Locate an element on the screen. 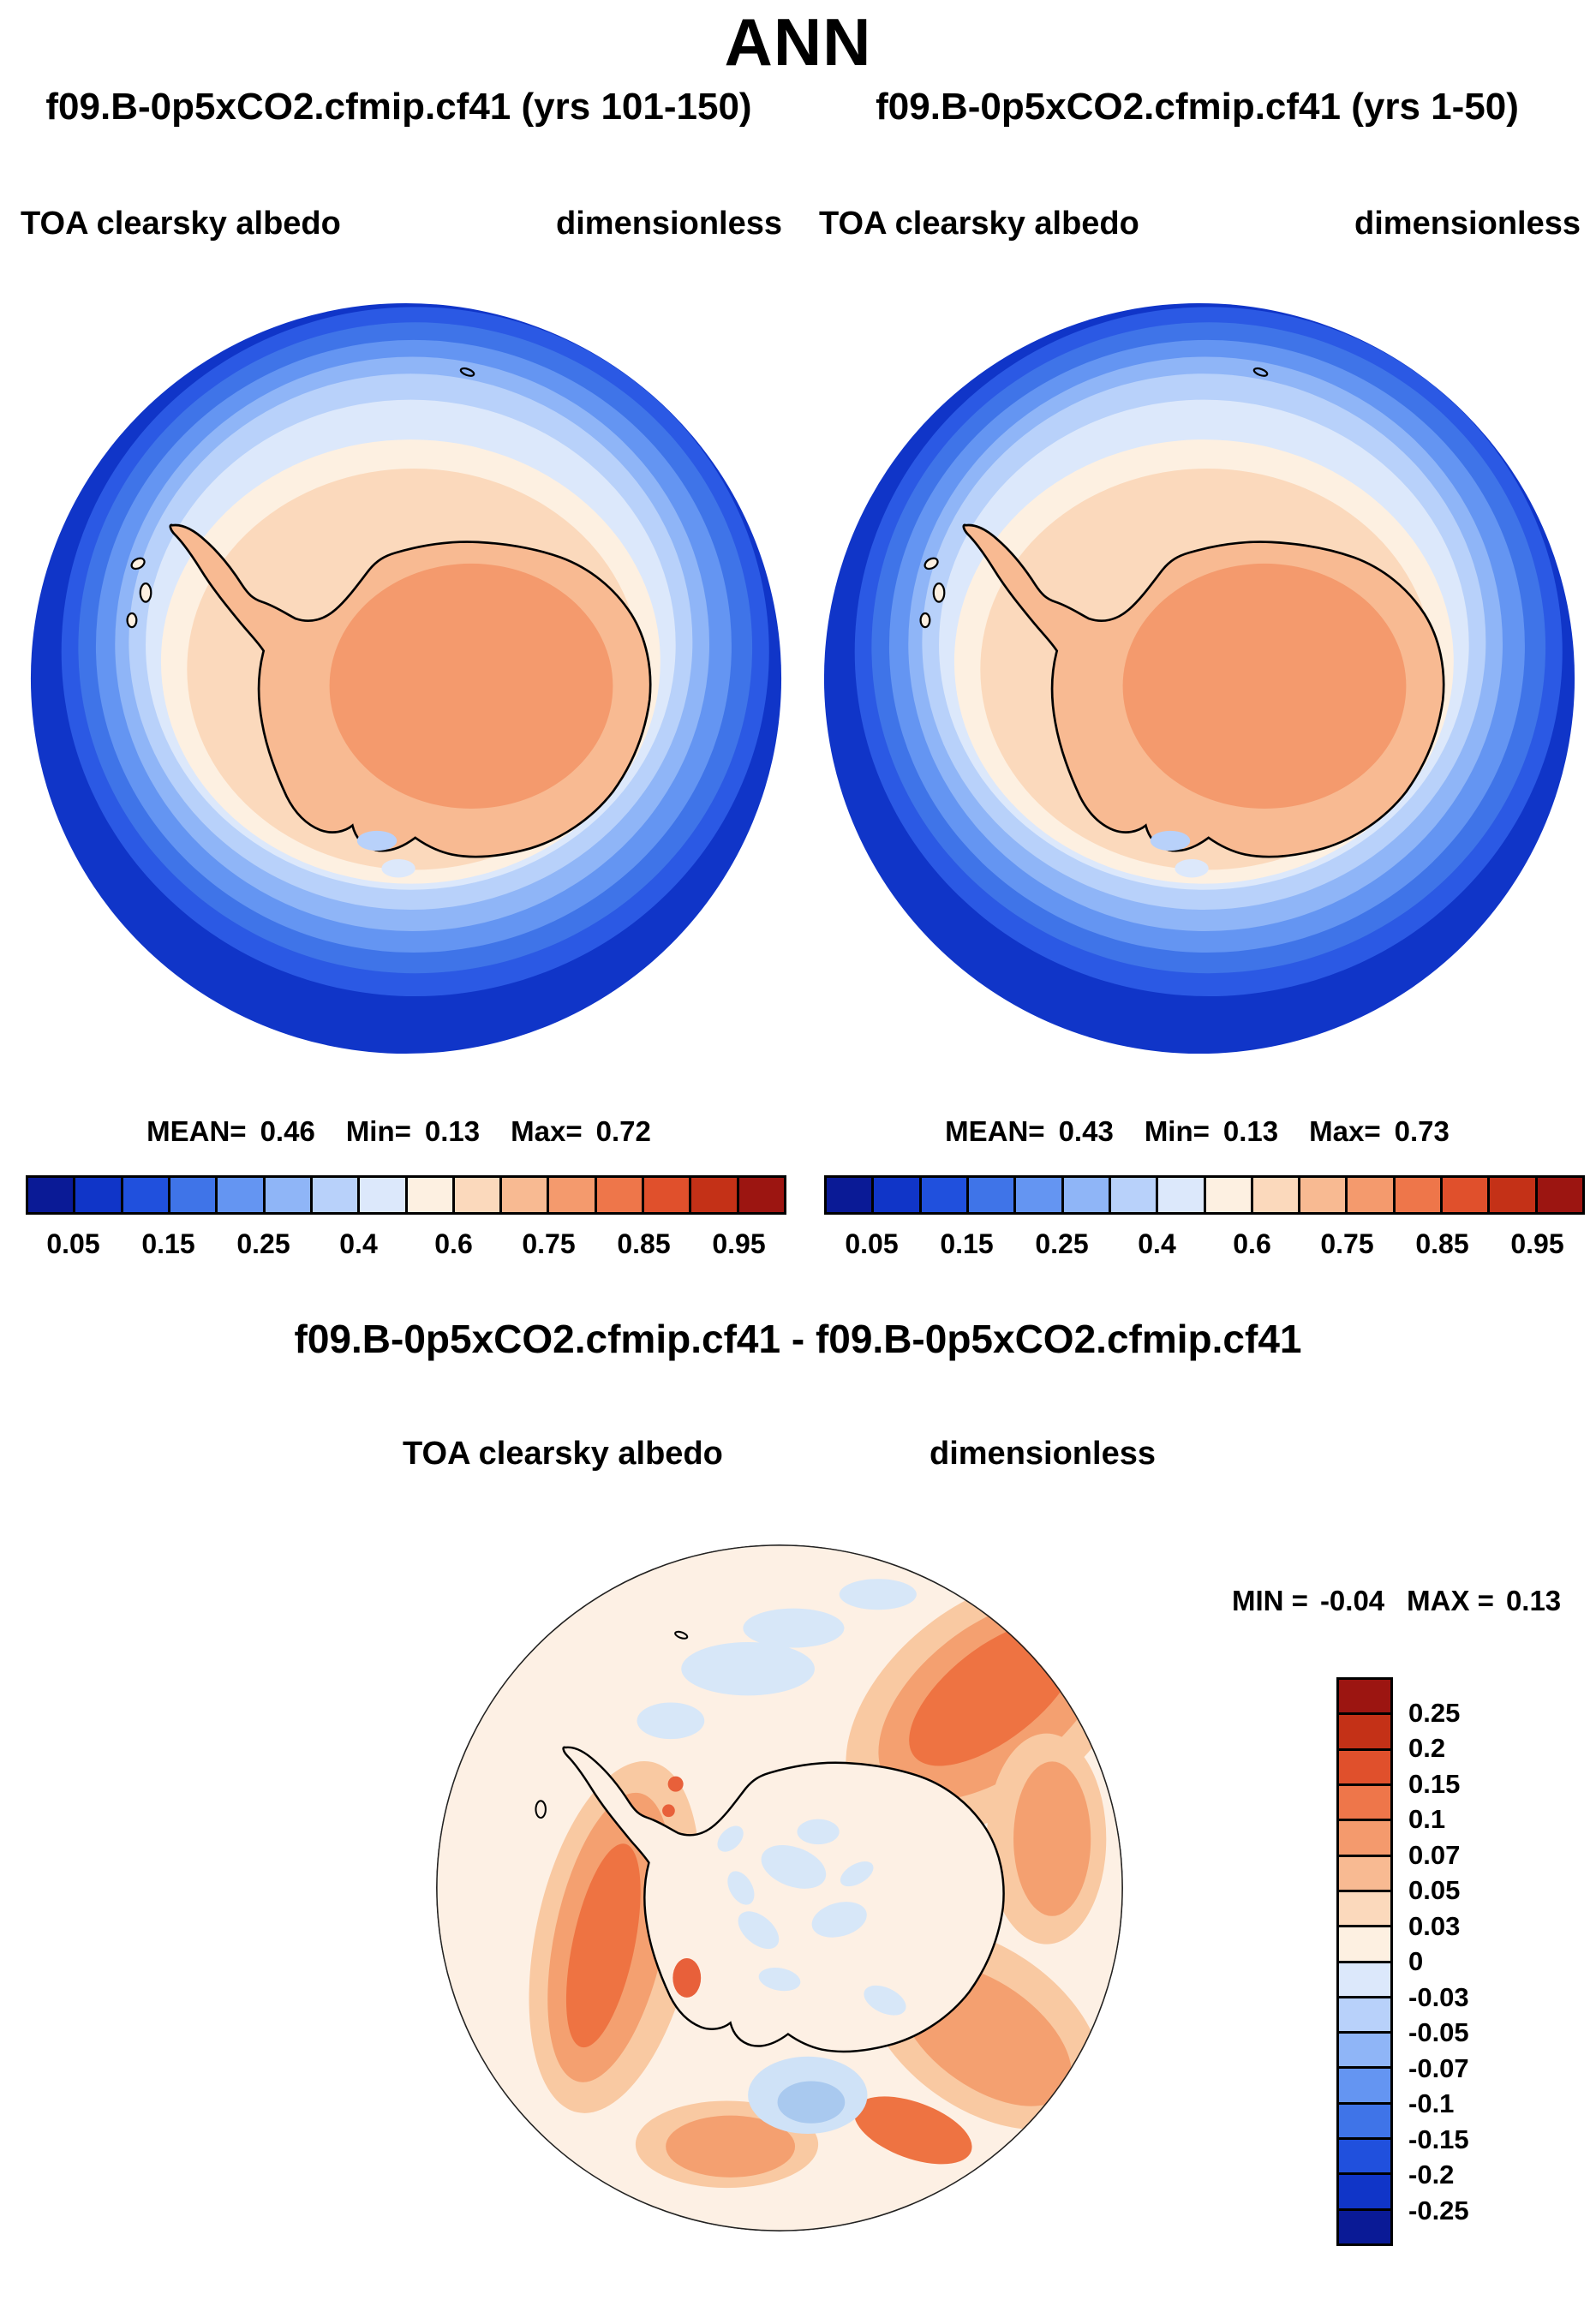 The image size is (1596, 2306). albedo-colorbar-left is located at coordinates (406, 1195).